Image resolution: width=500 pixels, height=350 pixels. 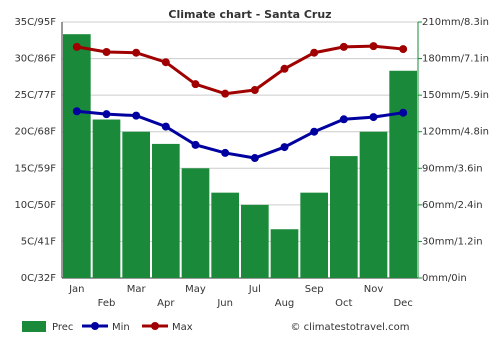 What do you see at coordinates (35, 205) in the screenshot?
I see `y-tick-label: 10C/50F` at bounding box center [35, 205].